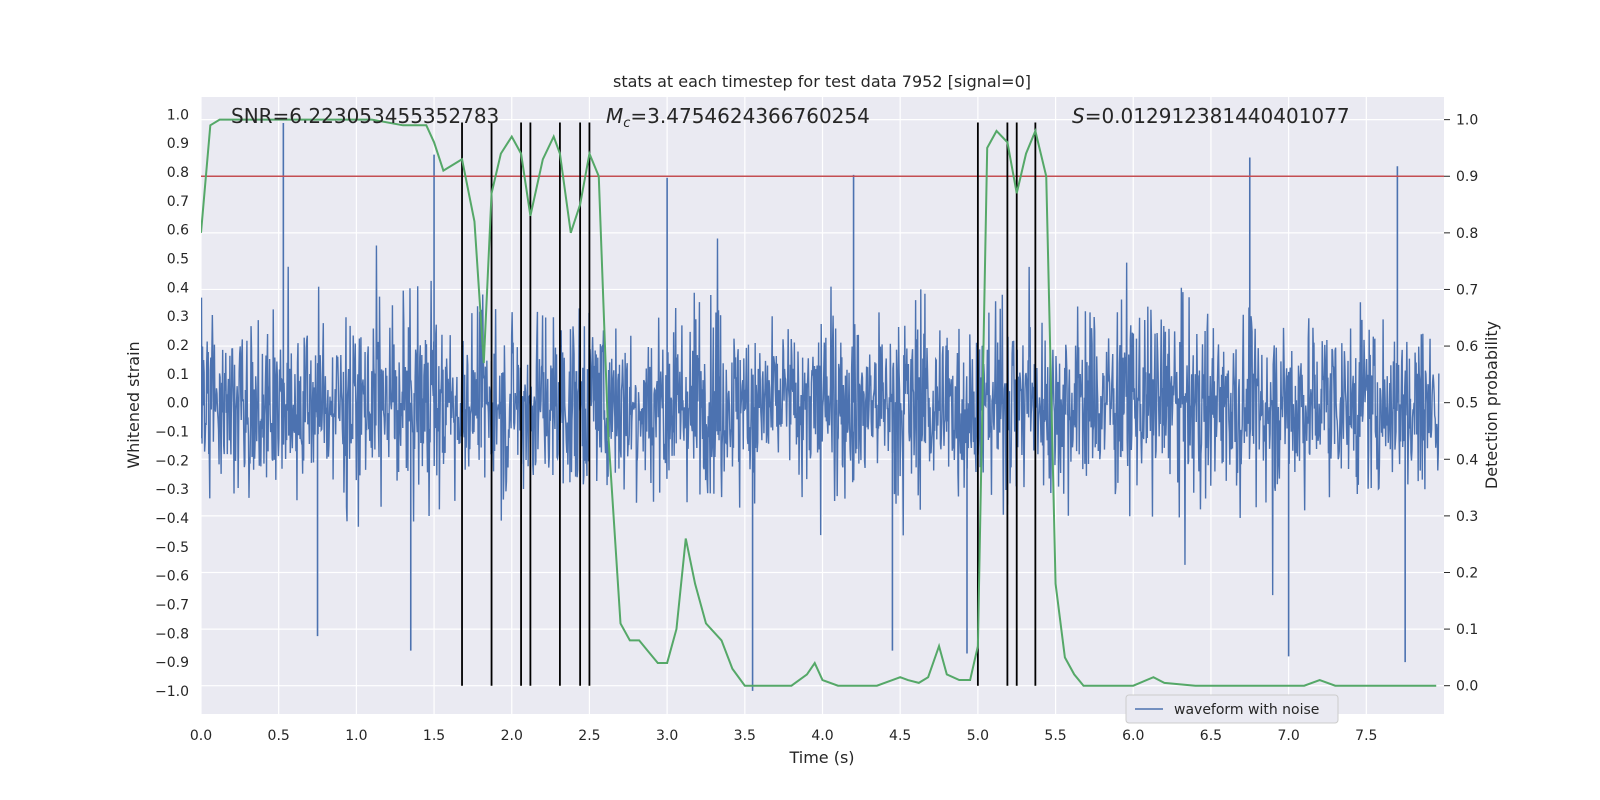 The width and height of the screenshot is (1600, 800). What do you see at coordinates (178, 288) in the screenshot?
I see `y-left-tick-label: 0.4` at bounding box center [178, 288].